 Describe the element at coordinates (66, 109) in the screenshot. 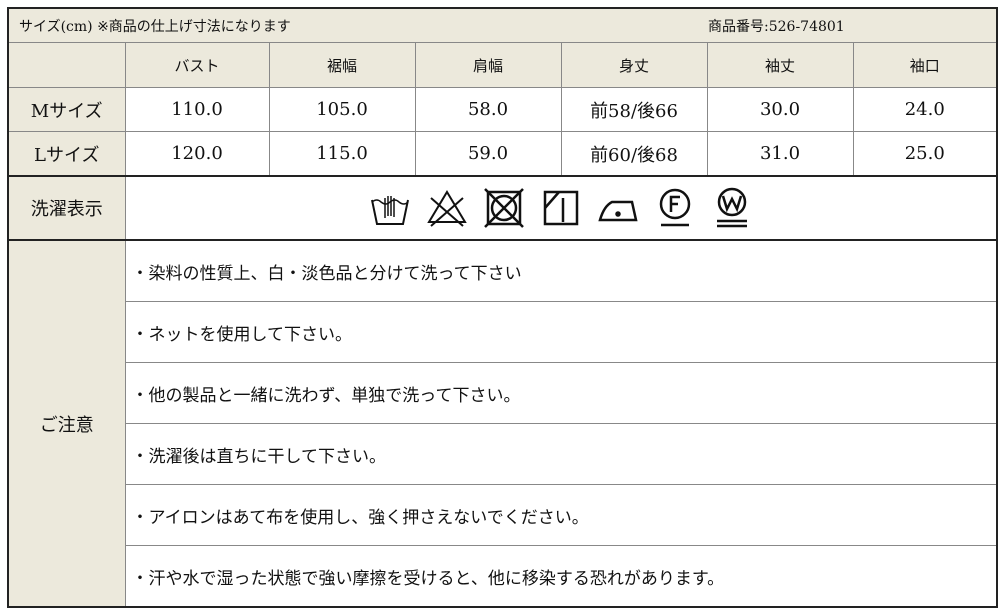

I see `row-label: Mサイズ` at that location.